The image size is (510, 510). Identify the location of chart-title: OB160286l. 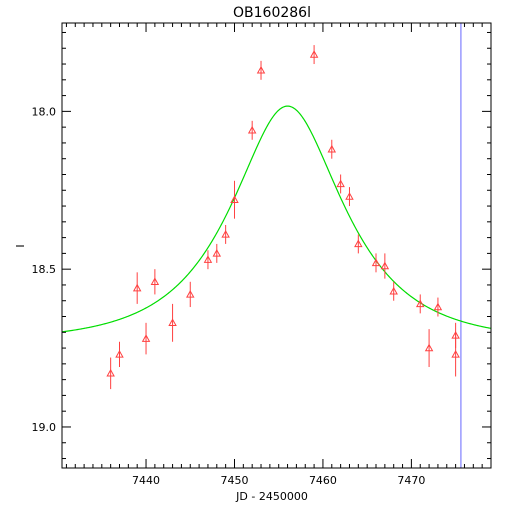
(272, 13).